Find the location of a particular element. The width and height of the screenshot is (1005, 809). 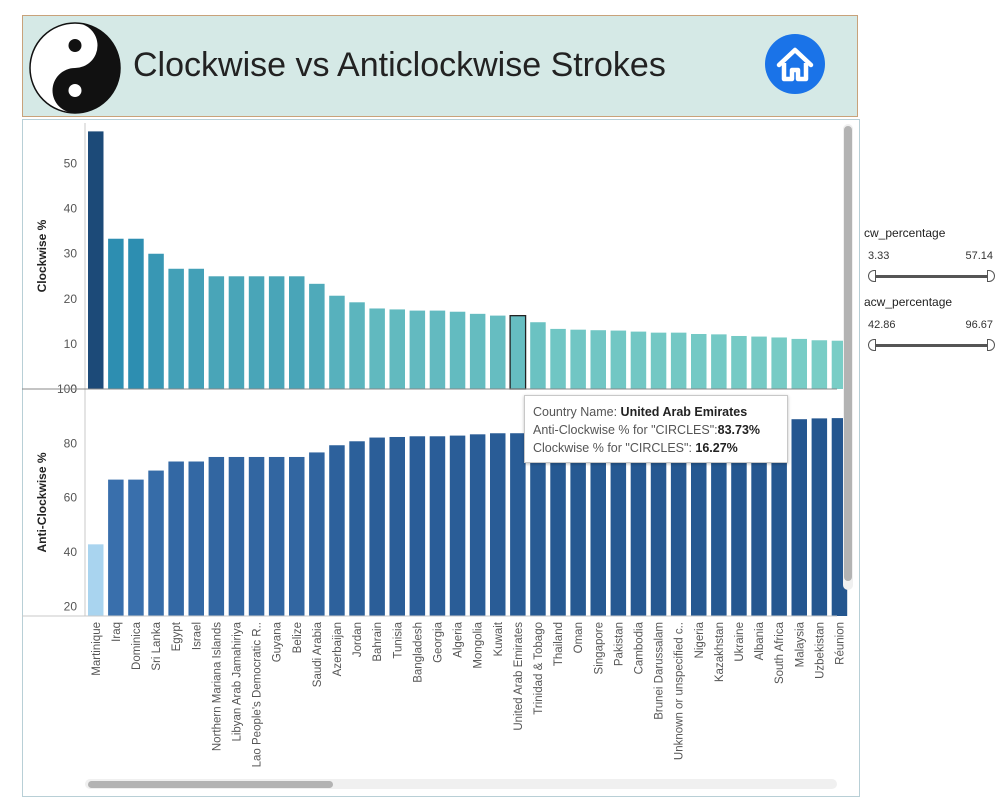

tooltip-country-value: United Arab Emirates is located at coordinates (684, 412).